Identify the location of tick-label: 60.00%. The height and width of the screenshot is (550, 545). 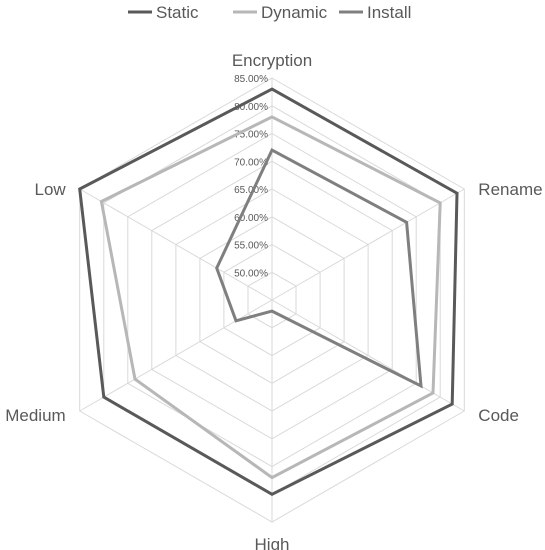
(251, 218).